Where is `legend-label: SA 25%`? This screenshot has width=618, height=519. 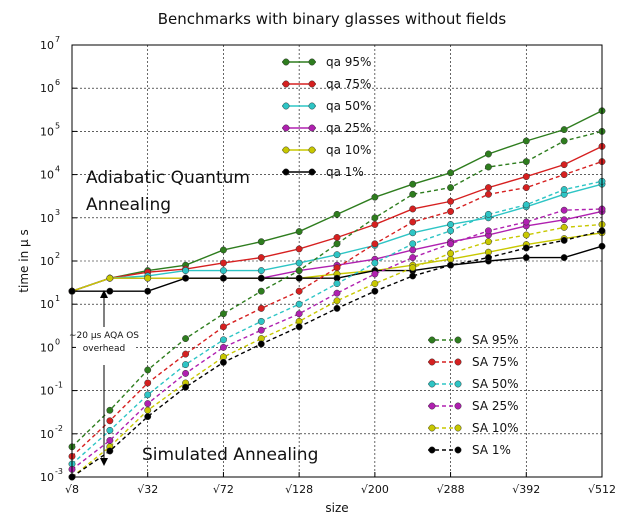
legend-label: SA 25% is located at coordinates (495, 406).